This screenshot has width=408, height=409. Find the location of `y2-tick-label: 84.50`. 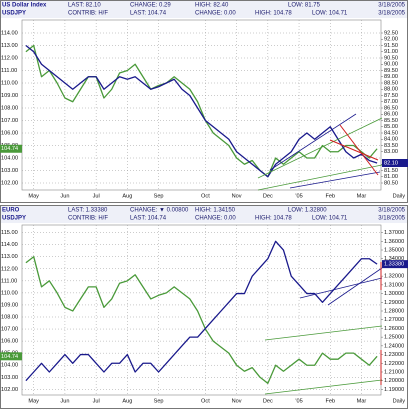

y2-tick-label: 84.50 is located at coordinates (391, 133).